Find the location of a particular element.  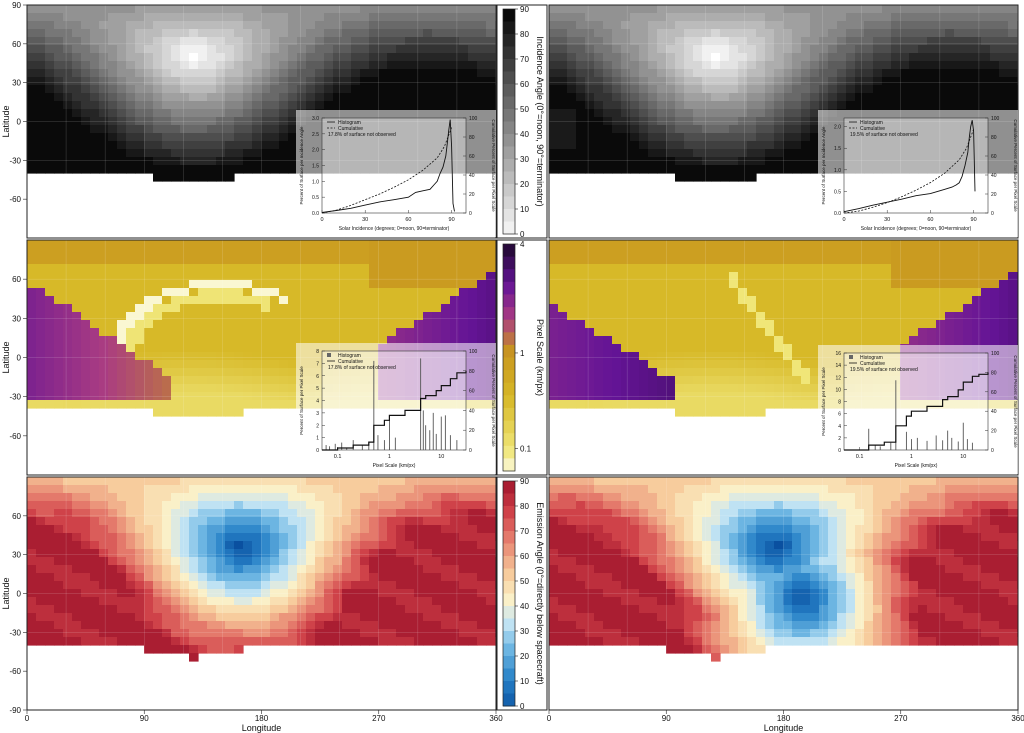

longitude-label: Longitude is located at coordinates (262, 728).